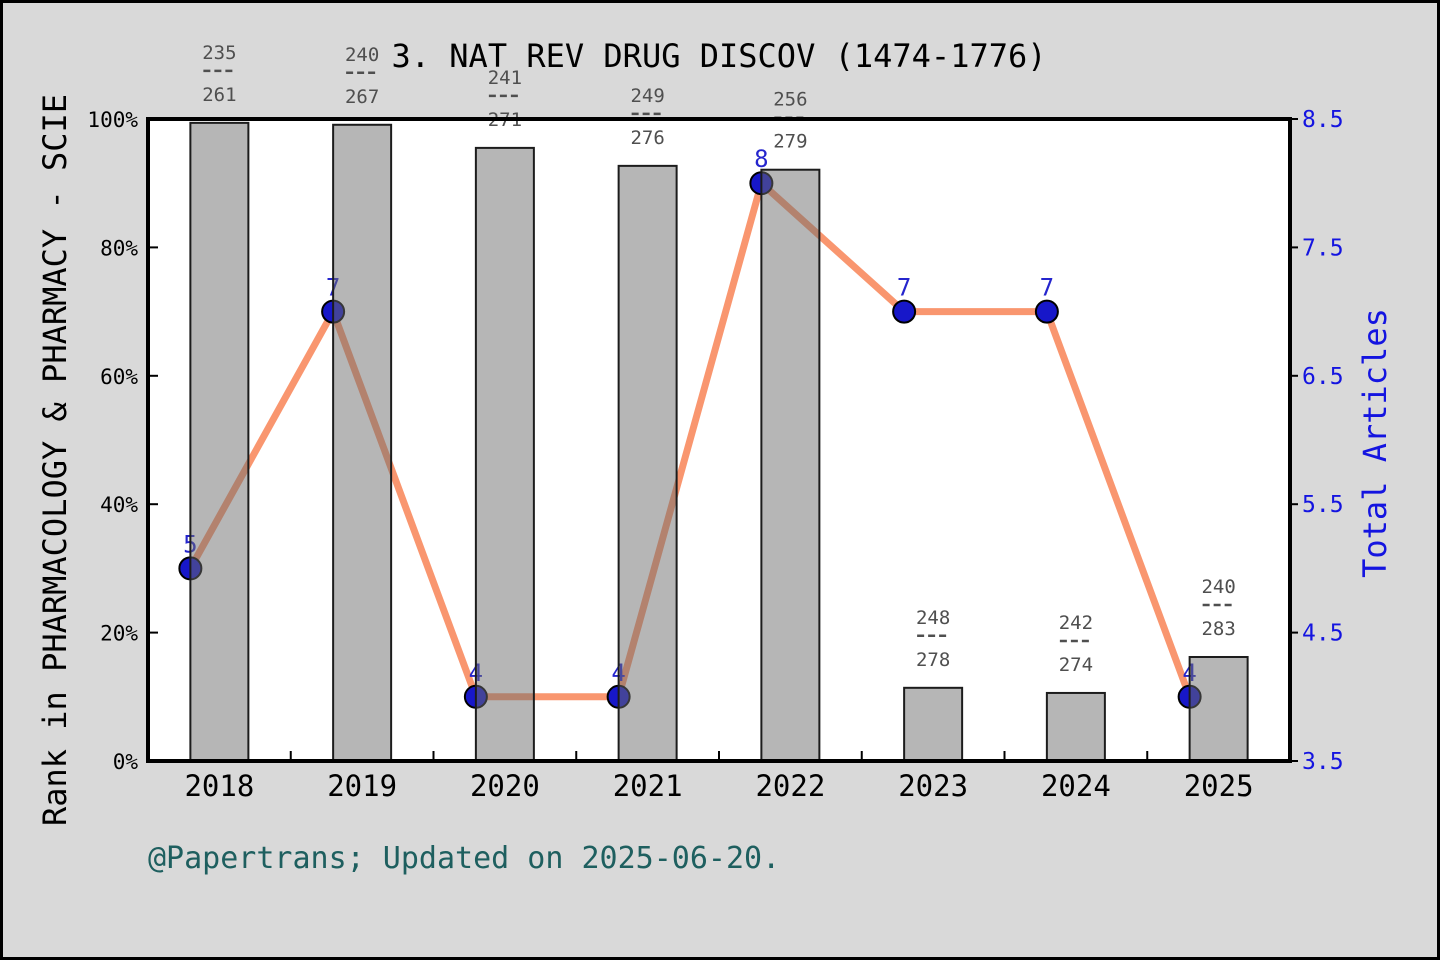 This screenshot has width=1440, height=960. Describe the element at coordinates (648, 786) in the screenshot. I see `x-tick-label: 2021` at that location.